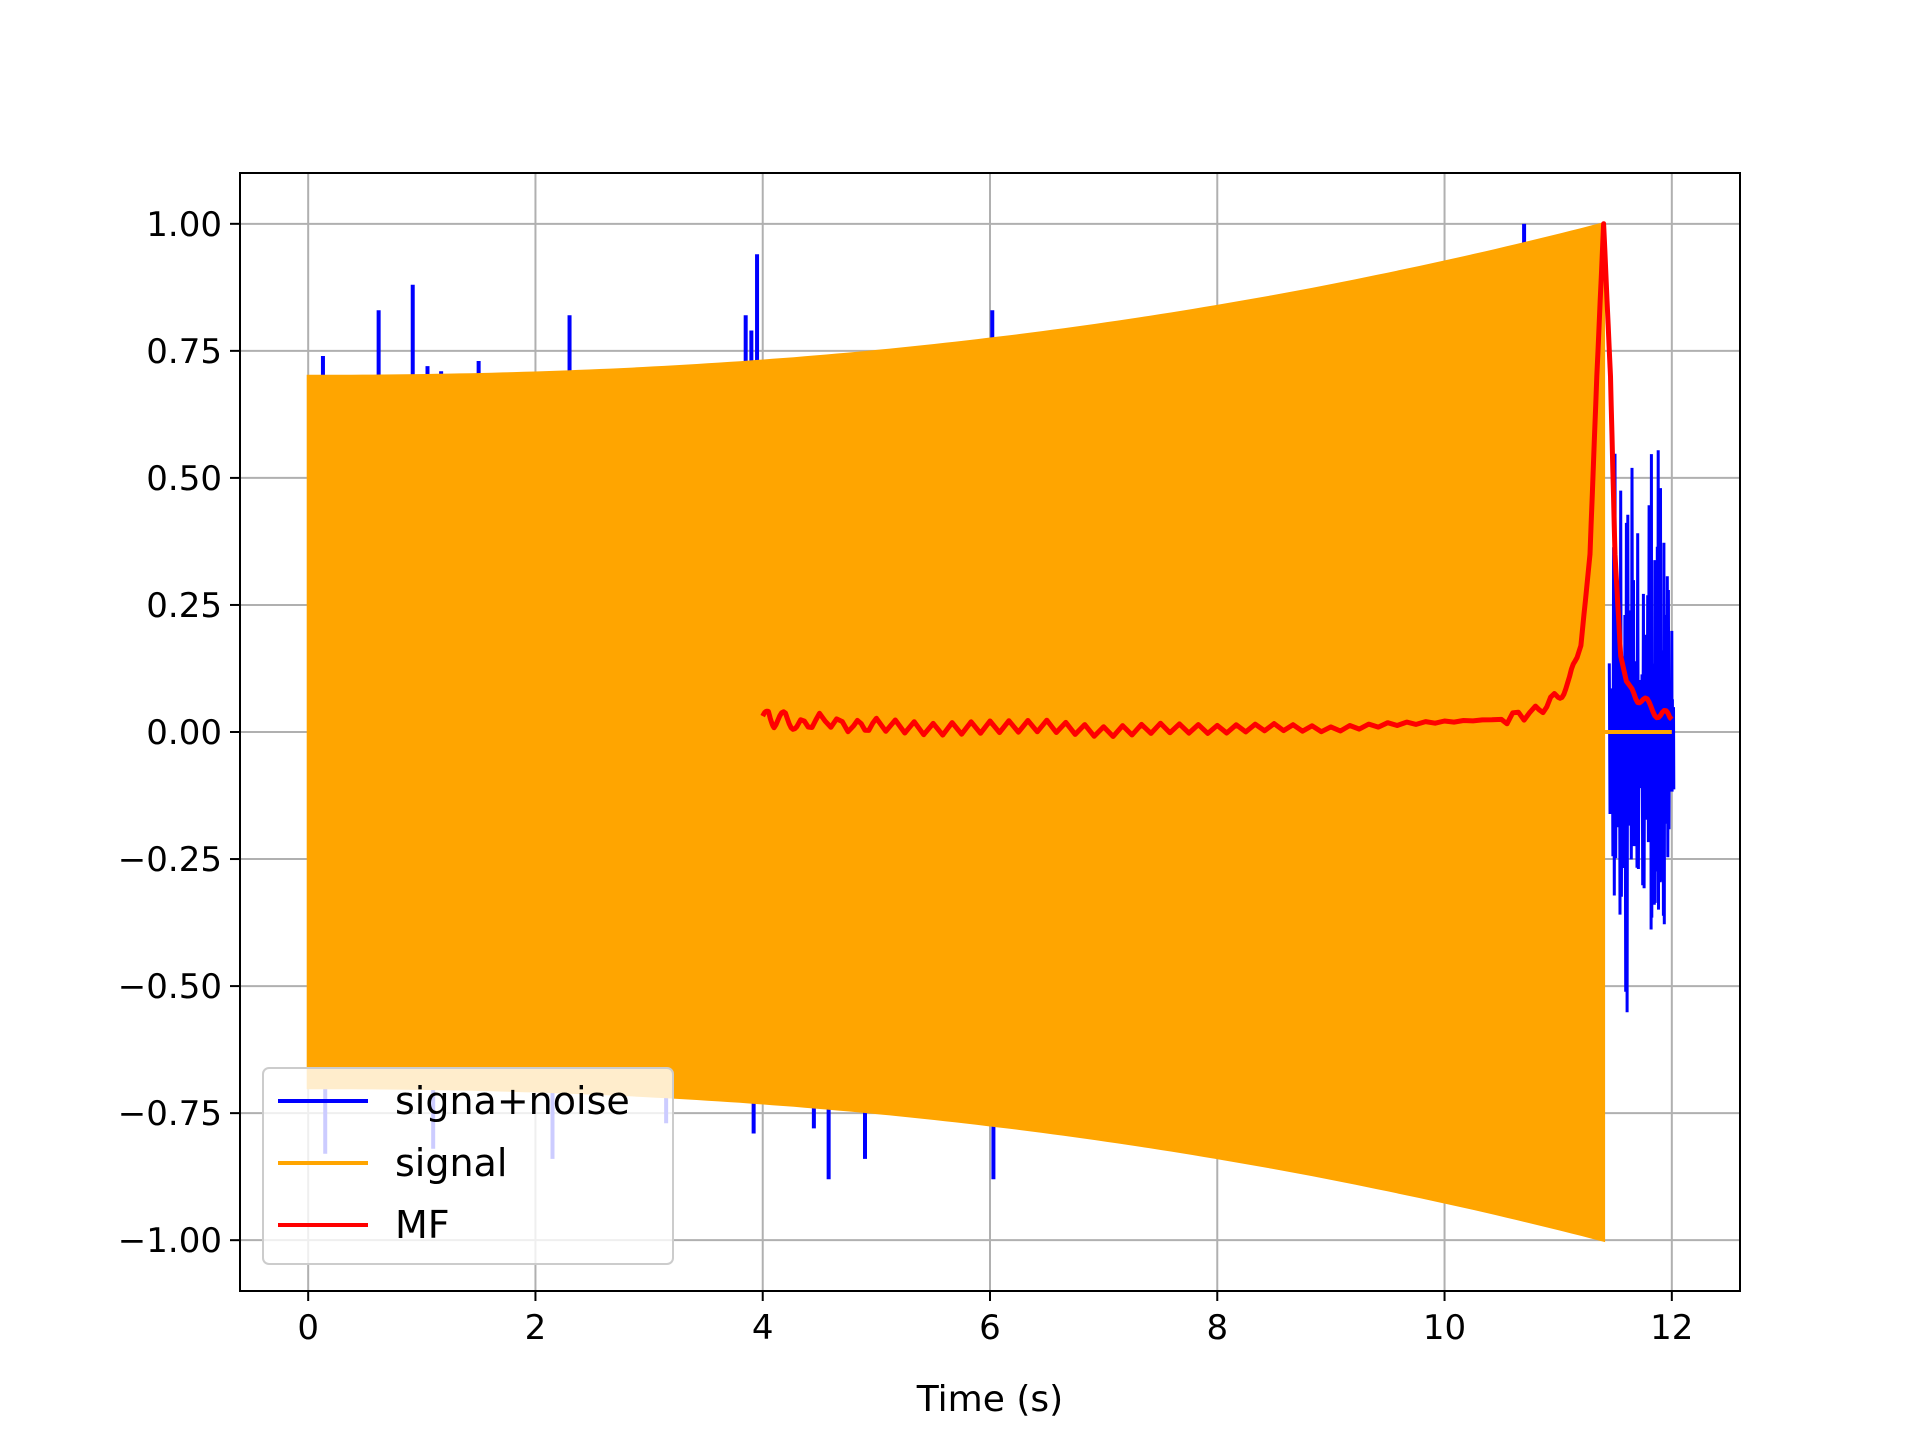  Describe the element at coordinates (990, 1328) in the screenshot. I see `x-tick-label: 6` at that location.